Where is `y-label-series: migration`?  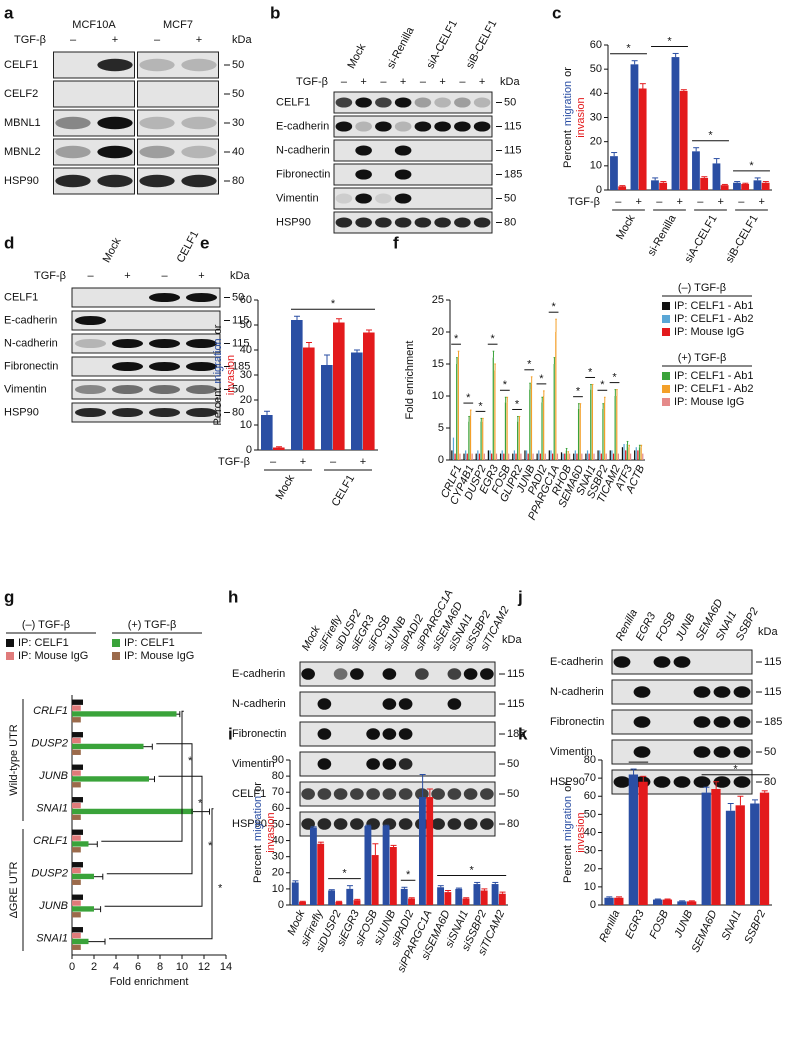 y-label-series: migration is located at coordinates (258, 818).